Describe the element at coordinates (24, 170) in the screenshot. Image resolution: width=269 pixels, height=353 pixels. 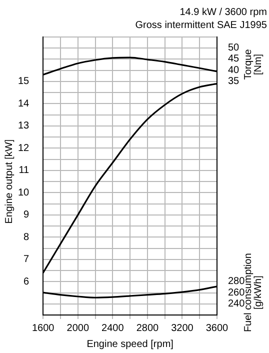
I see `y-tick-label: 11` at that location.